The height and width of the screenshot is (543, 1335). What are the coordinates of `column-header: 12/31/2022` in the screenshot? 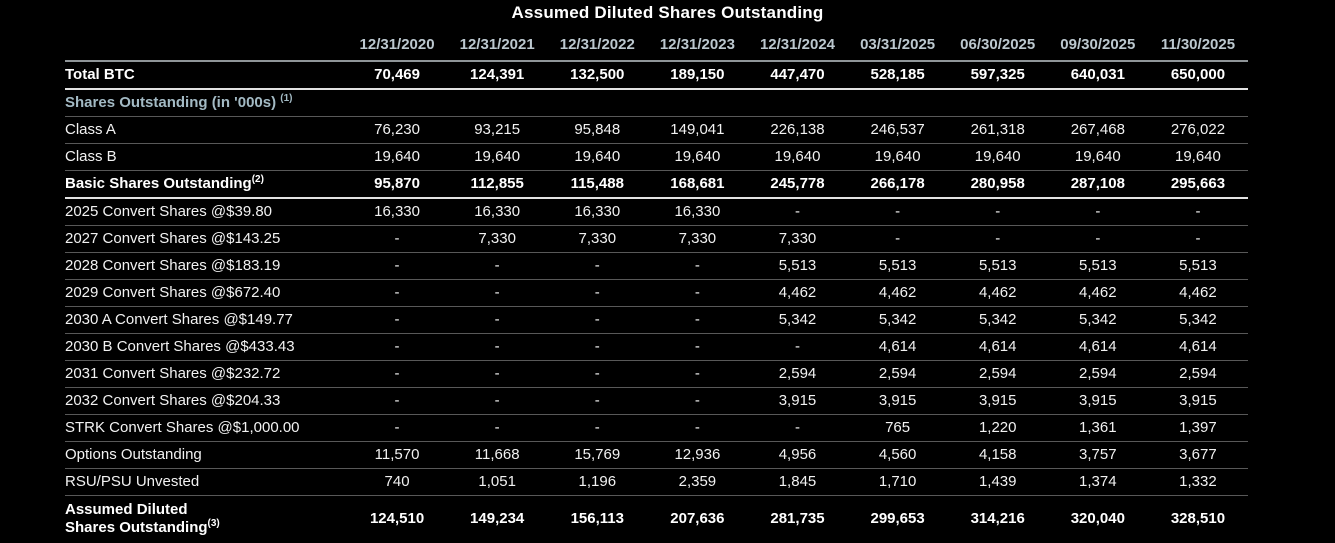 It's located at (597, 47).